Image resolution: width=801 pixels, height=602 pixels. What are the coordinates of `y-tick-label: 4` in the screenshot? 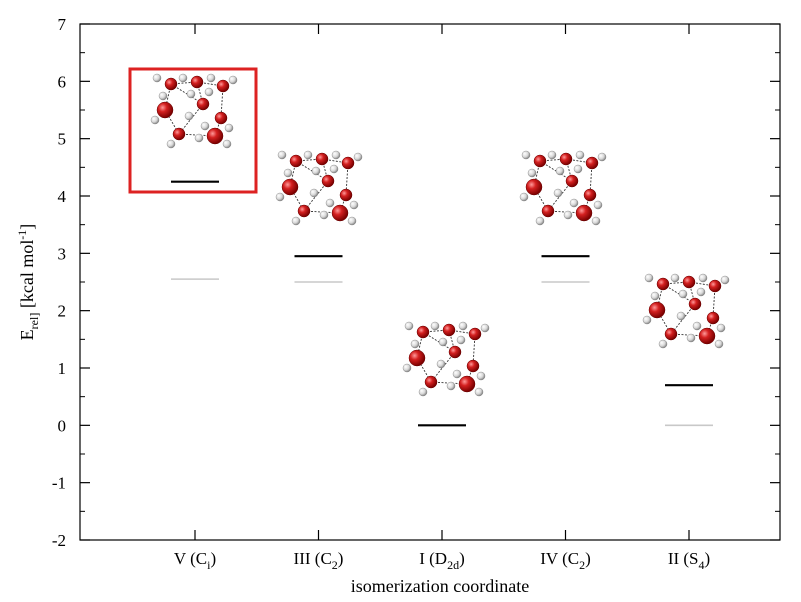 It's located at (62, 196).